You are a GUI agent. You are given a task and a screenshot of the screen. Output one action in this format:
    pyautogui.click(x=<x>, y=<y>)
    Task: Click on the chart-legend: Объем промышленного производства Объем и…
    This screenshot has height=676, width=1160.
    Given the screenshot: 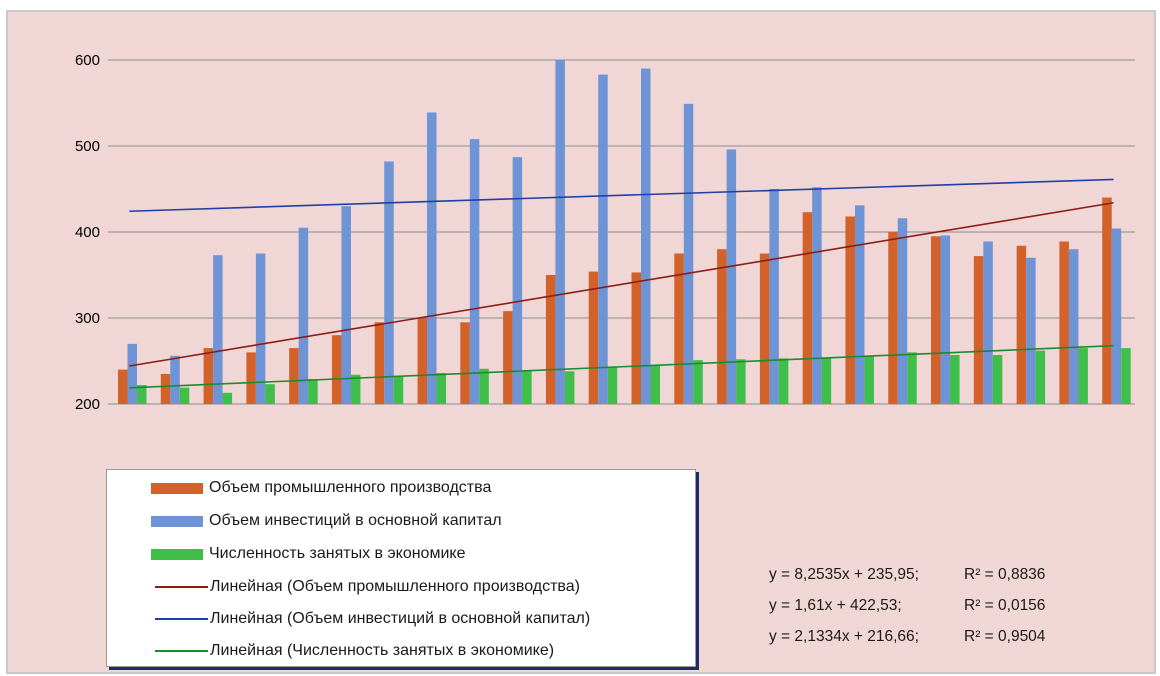 What is the action you would take?
    pyautogui.click(x=401, y=568)
    